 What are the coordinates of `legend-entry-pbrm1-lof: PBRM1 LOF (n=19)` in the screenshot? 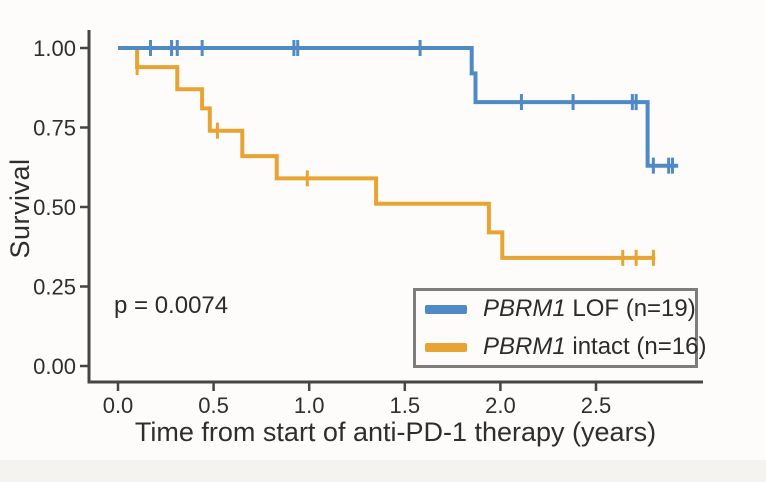 It's located at (560, 309).